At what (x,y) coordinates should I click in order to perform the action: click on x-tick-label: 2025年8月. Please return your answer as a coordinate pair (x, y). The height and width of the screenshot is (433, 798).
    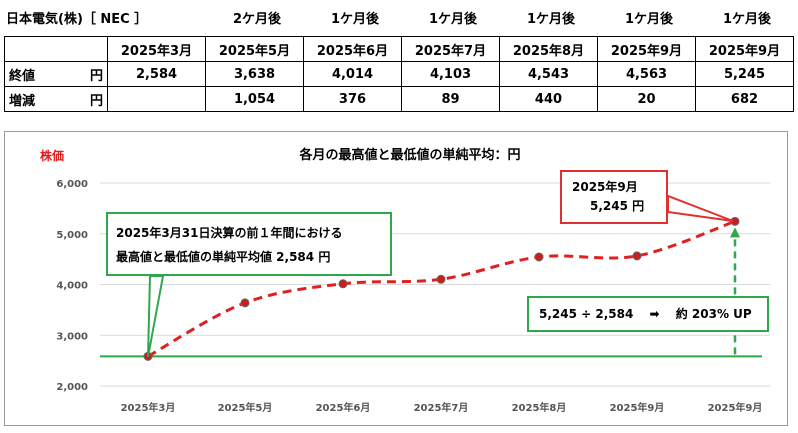
    Looking at the image, I should click on (539, 407).